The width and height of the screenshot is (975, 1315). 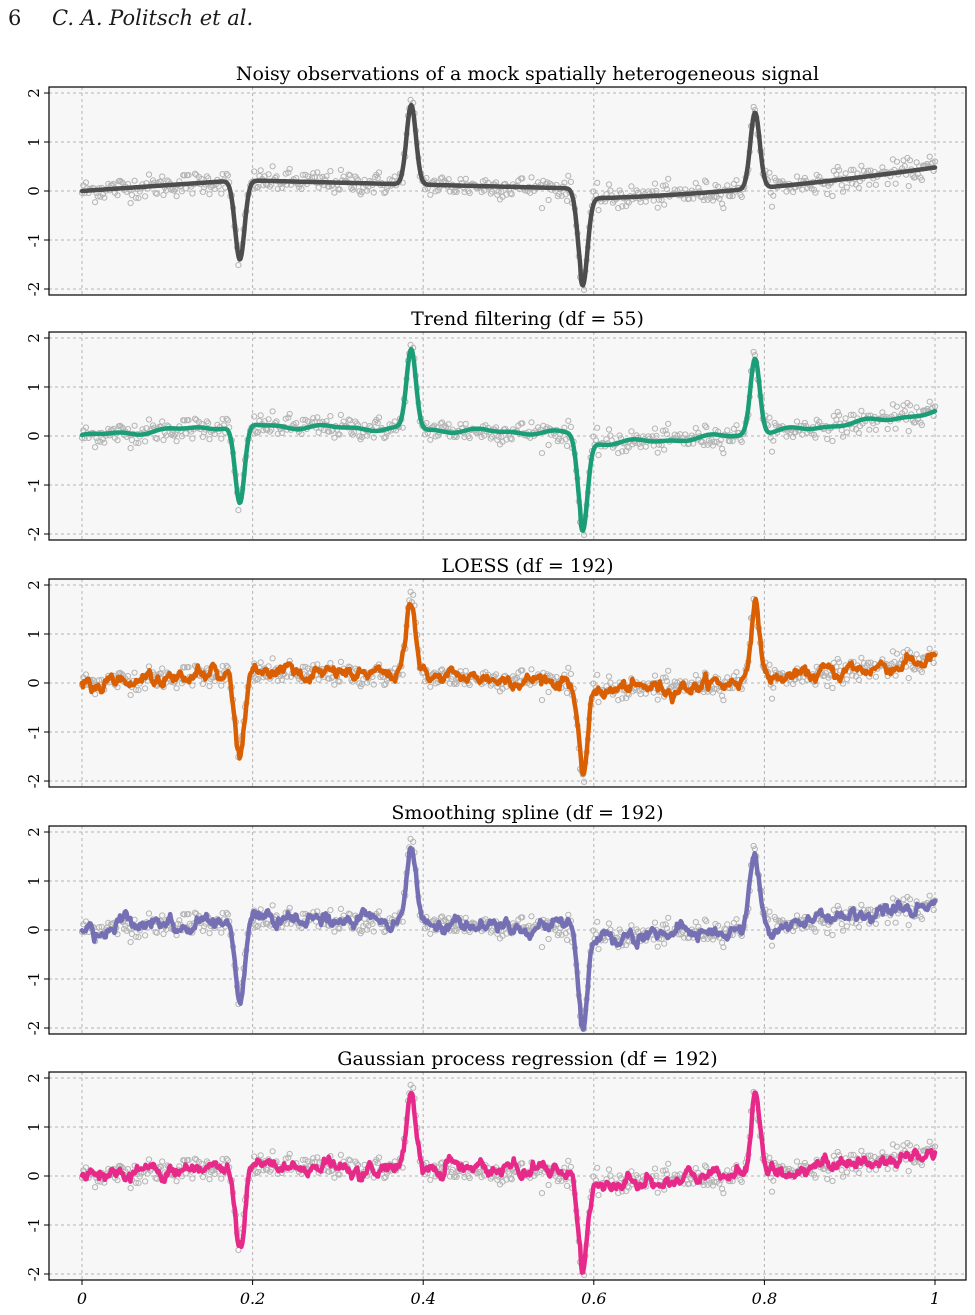 I want to click on y-tick-label: 0, so click(x=34, y=930).